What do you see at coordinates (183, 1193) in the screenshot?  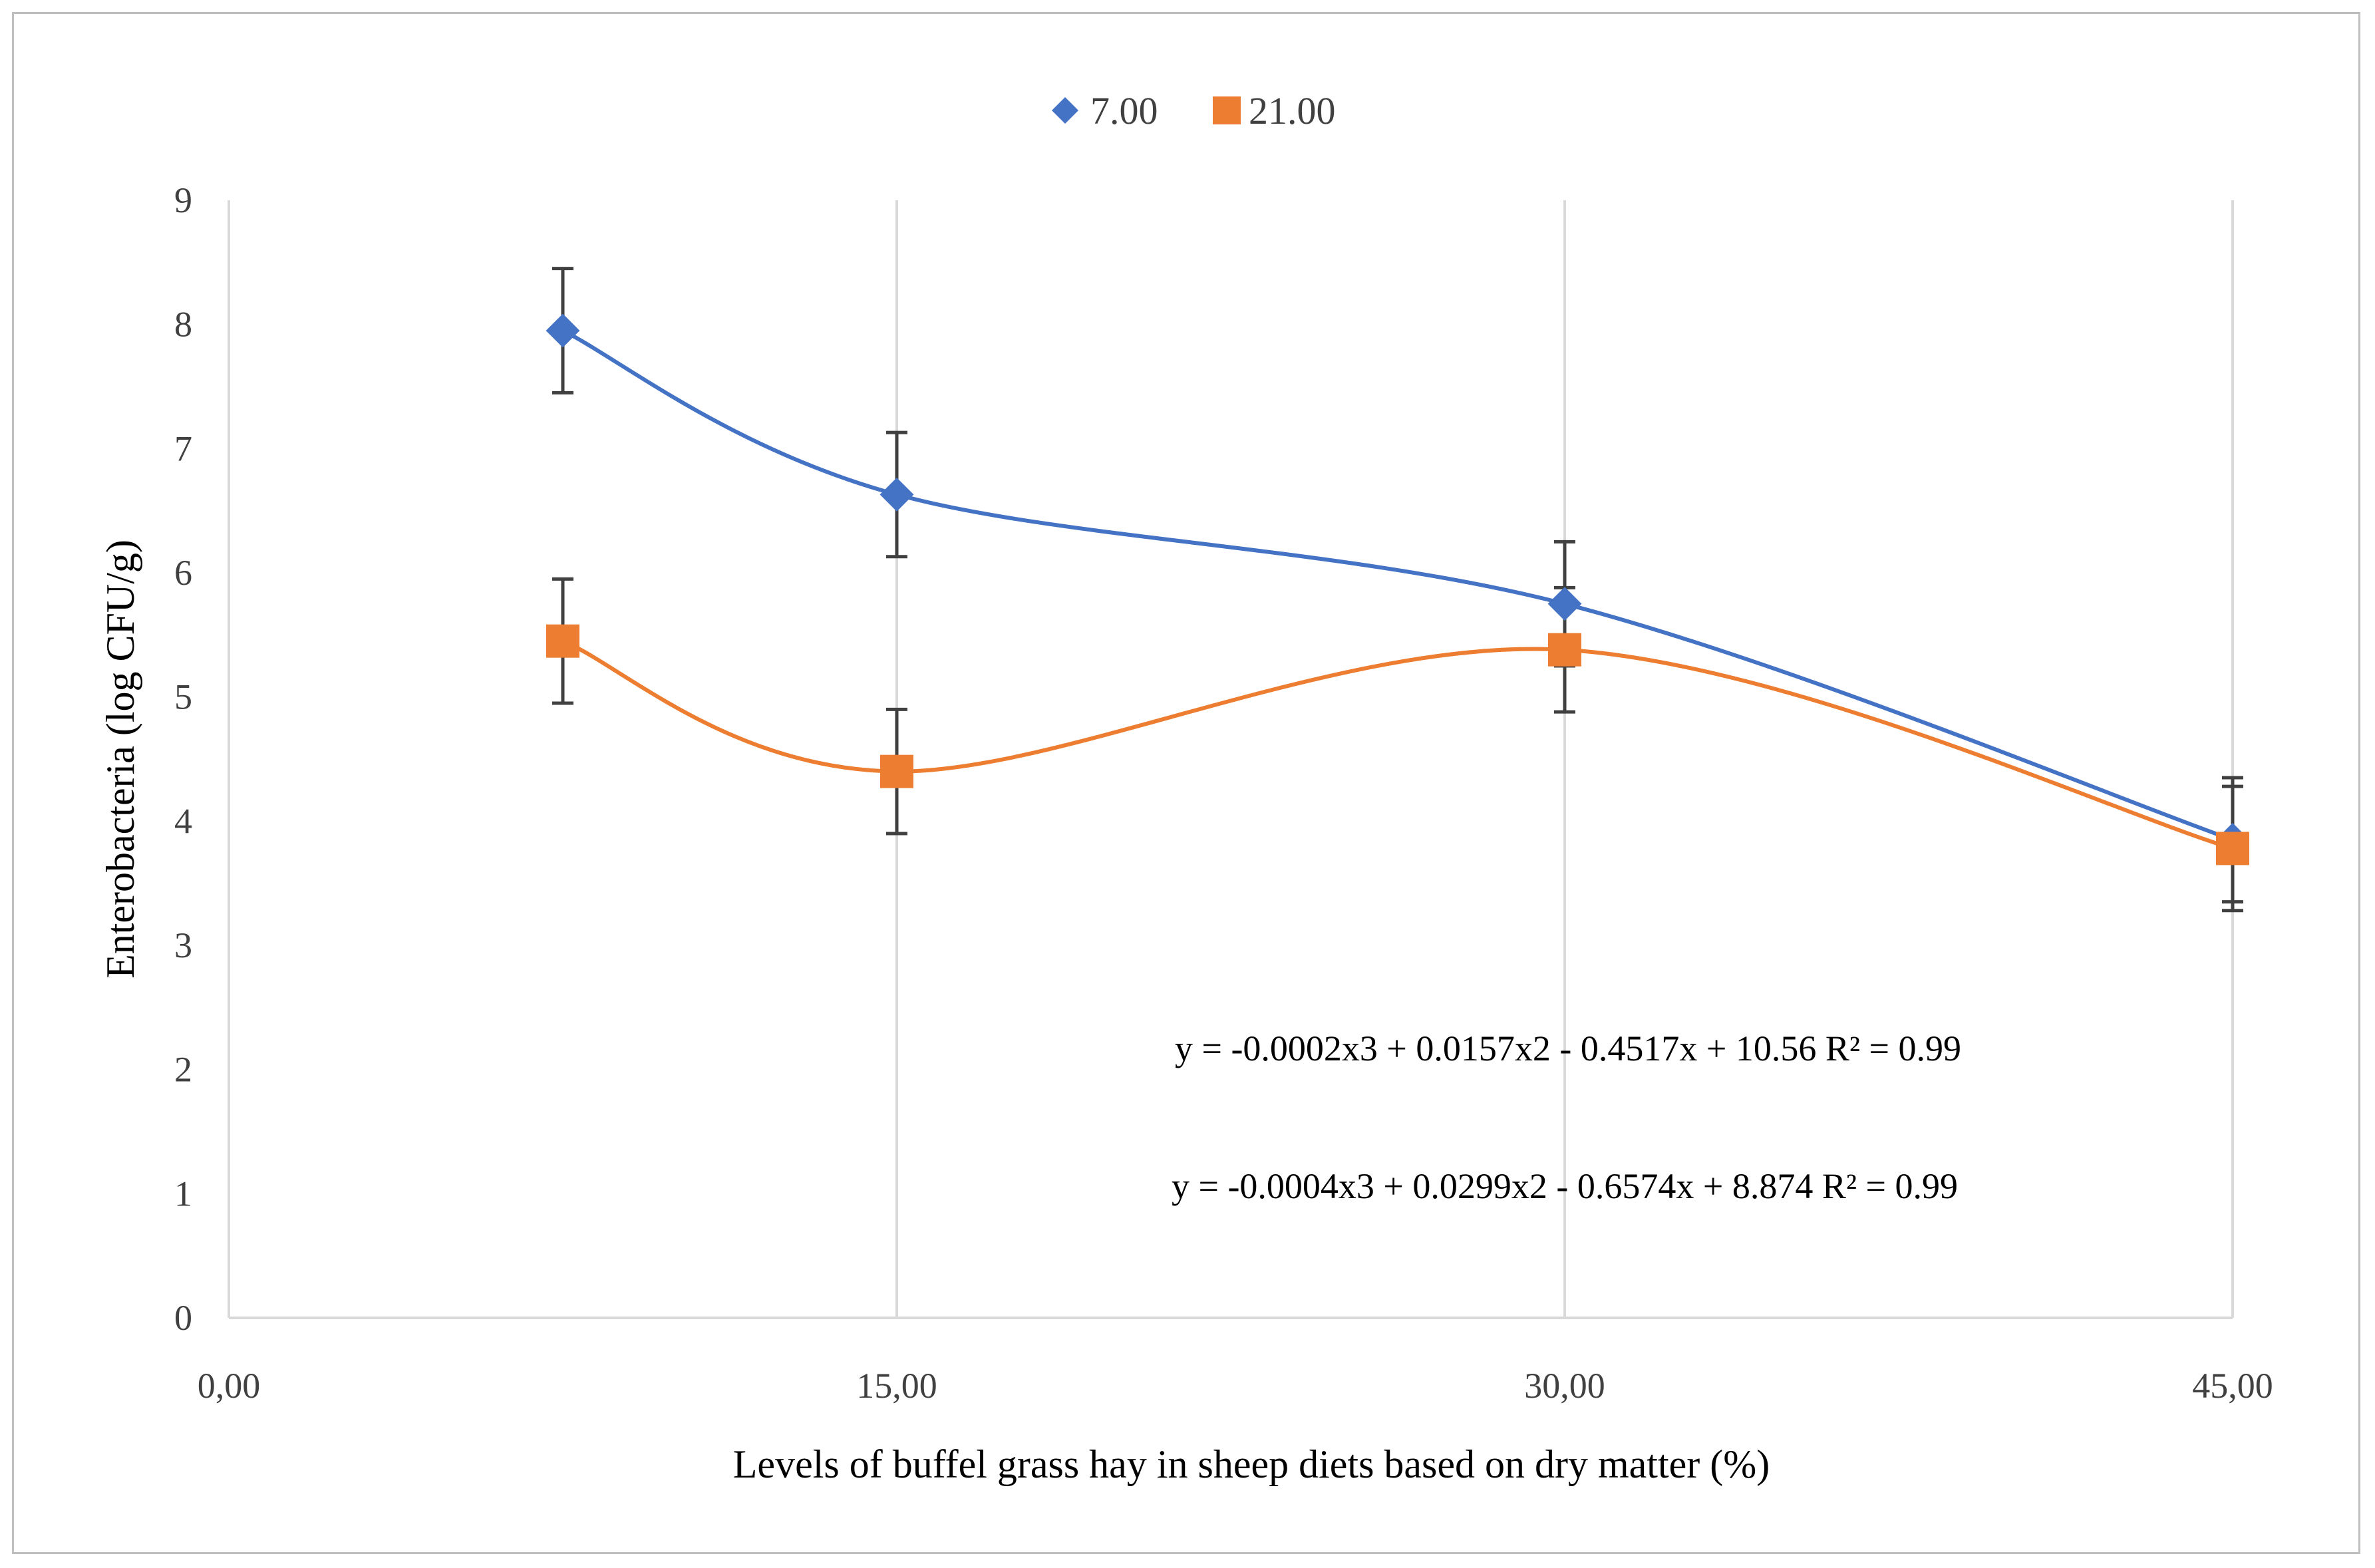 I see `y-tick-label: 1` at bounding box center [183, 1193].